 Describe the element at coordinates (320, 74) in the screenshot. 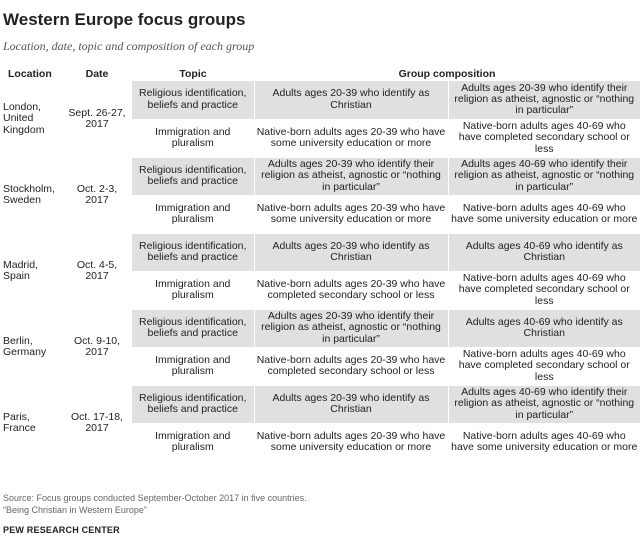

I see `table-header-row: Location Date Topic Group composition` at that location.